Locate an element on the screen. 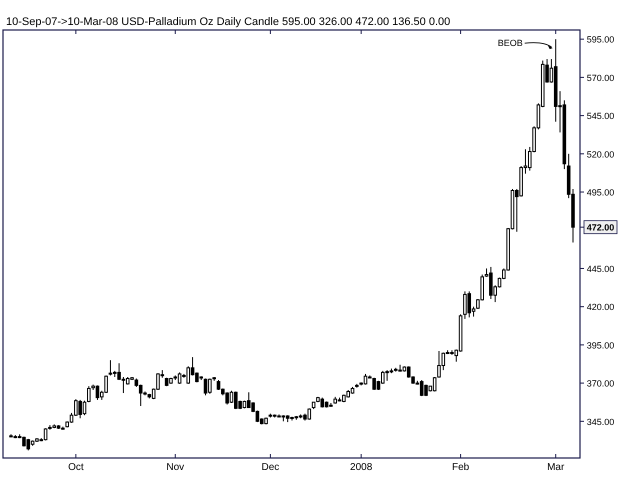  annotation: BEOB is located at coordinates (510, 43).